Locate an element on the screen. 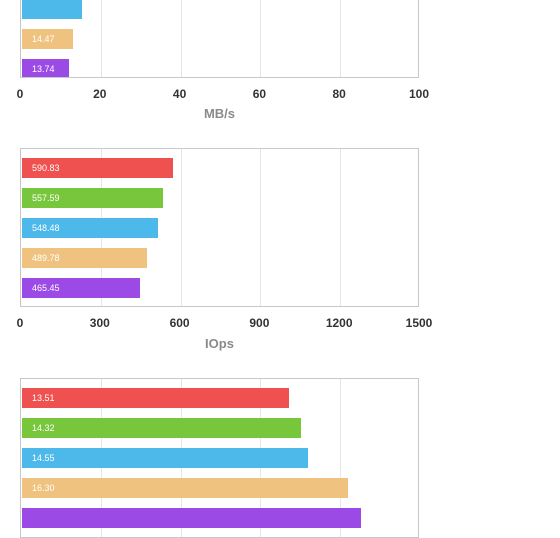 This screenshot has width=560, height=538. bar-value-label: 548.48 is located at coordinates (46, 228).